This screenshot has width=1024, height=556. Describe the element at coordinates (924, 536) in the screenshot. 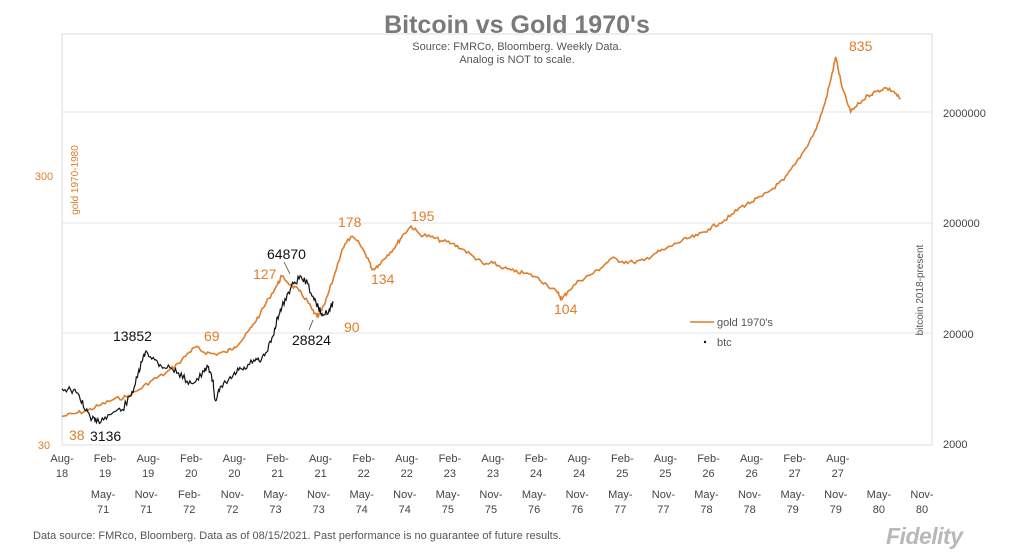

I see `fidelity-logo: Fidelity` at that location.